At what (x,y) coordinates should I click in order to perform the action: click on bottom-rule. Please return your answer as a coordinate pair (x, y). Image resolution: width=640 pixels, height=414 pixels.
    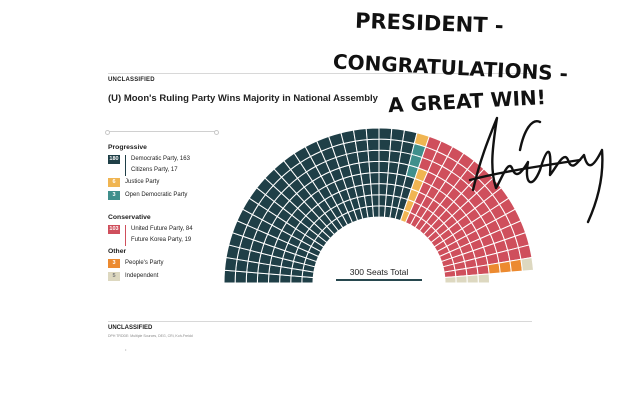
    Looking at the image, I should click on (320, 321).